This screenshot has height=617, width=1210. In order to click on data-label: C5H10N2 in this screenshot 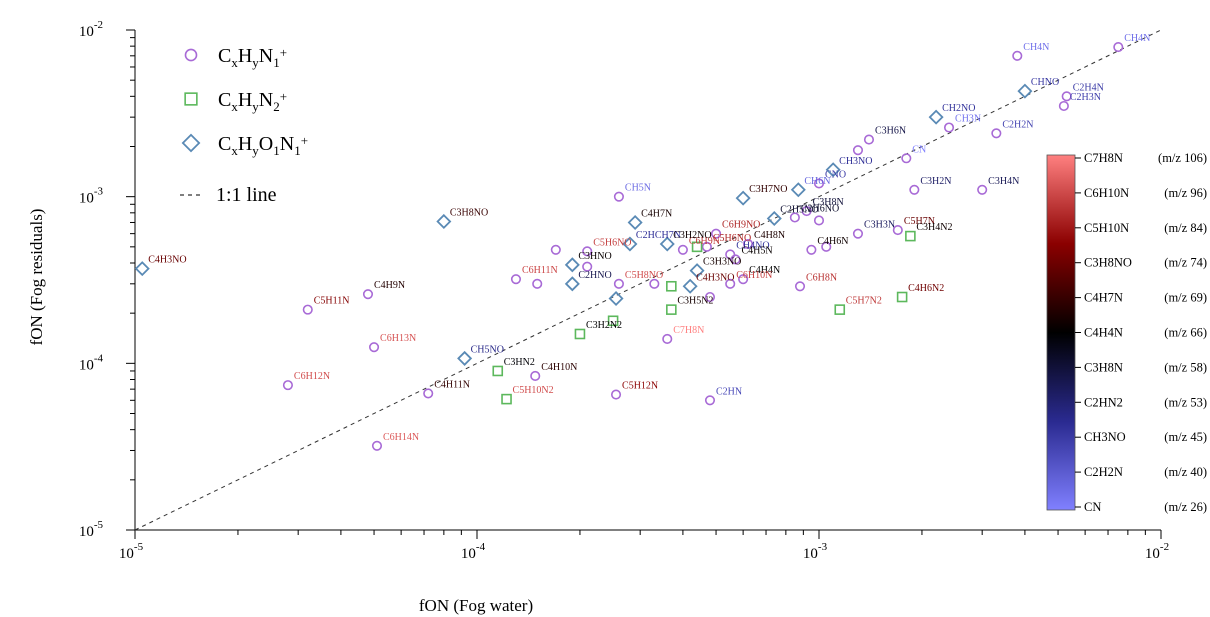, I will do `click(533, 390)`.